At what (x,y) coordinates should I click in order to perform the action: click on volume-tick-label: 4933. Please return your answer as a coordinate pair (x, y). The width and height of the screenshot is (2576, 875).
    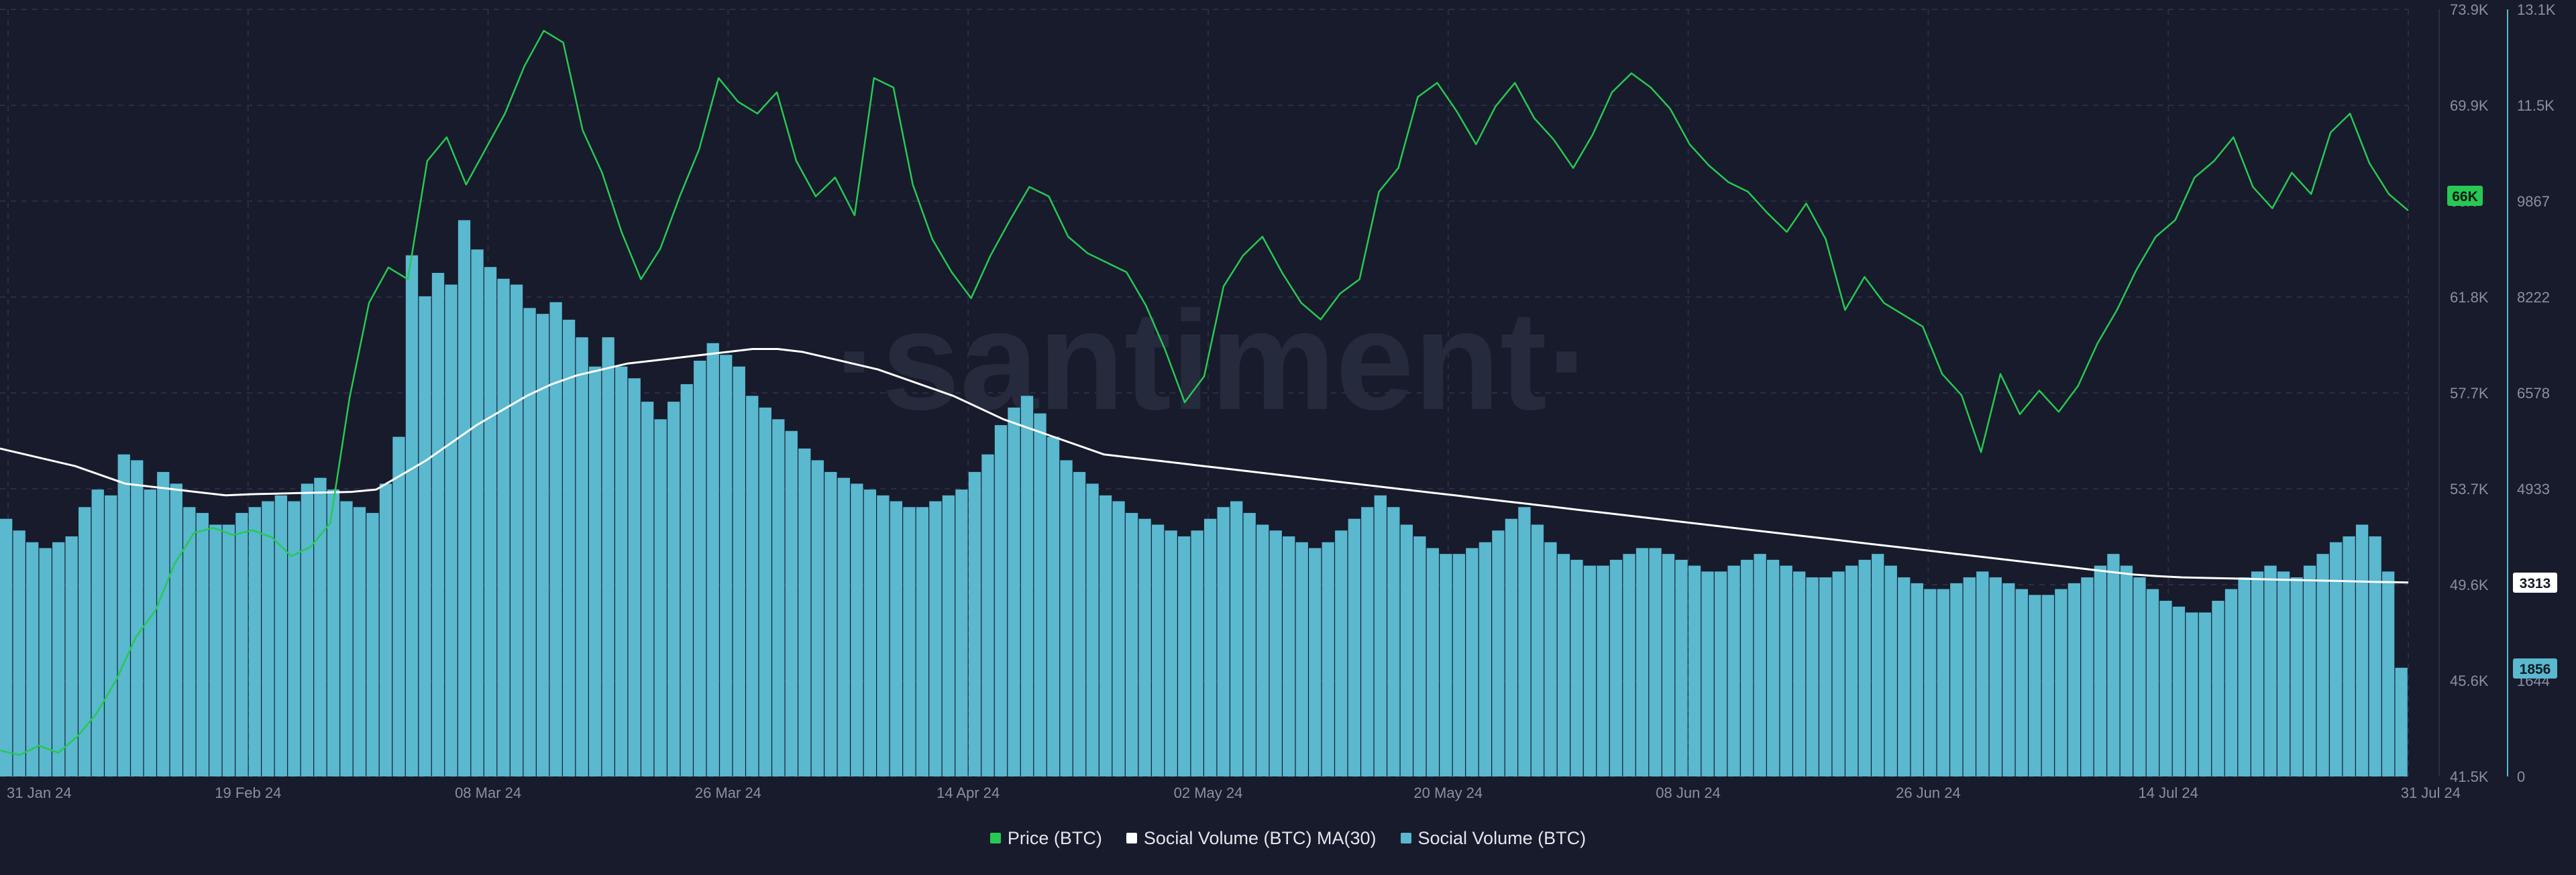
    Looking at the image, I should click on (2533, 489).